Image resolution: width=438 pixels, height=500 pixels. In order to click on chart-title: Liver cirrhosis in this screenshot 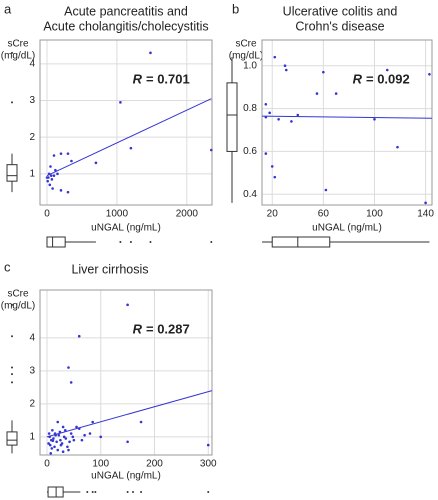, I will do `click(109, 269)`.